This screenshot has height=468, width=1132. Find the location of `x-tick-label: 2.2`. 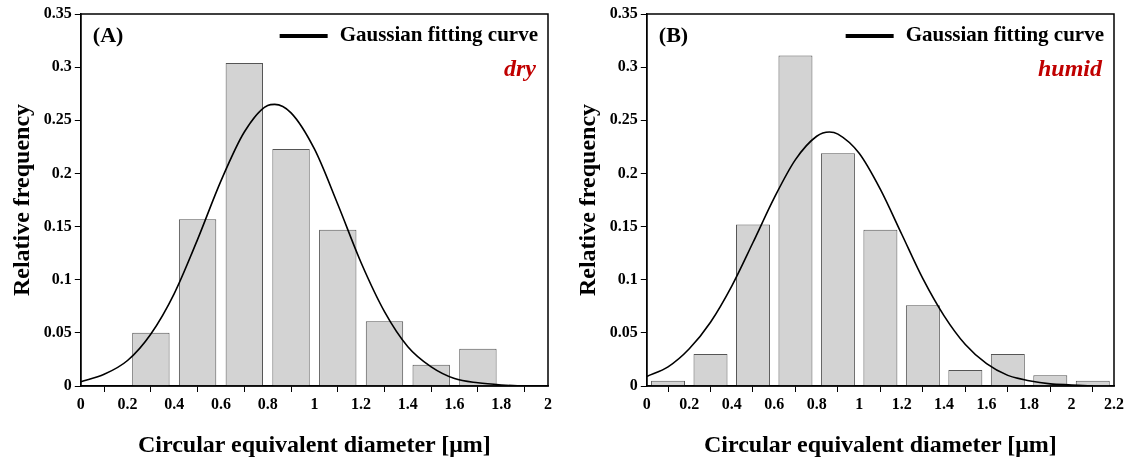

x-tick-label: 2.2 is located at coordinates (1114, 403).